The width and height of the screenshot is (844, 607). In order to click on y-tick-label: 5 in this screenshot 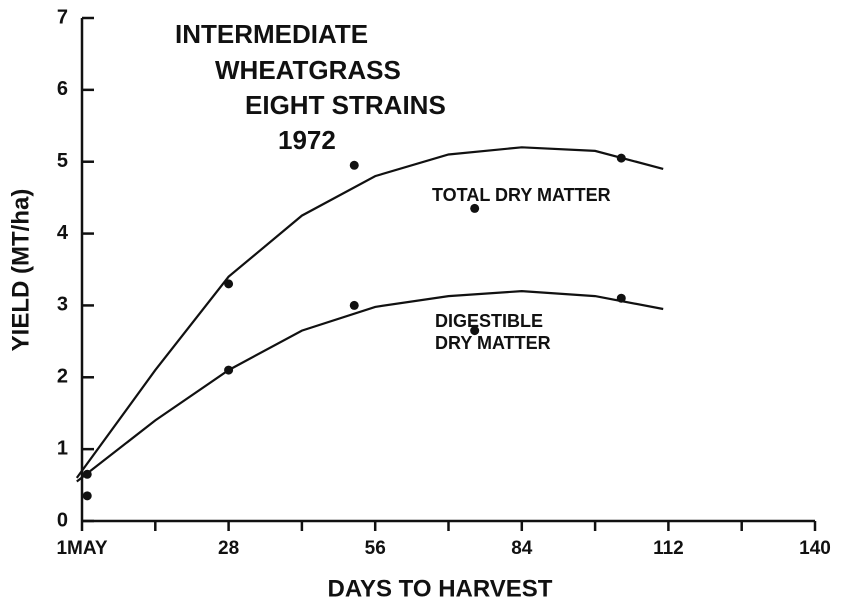, I will do `click(62, 161)`.